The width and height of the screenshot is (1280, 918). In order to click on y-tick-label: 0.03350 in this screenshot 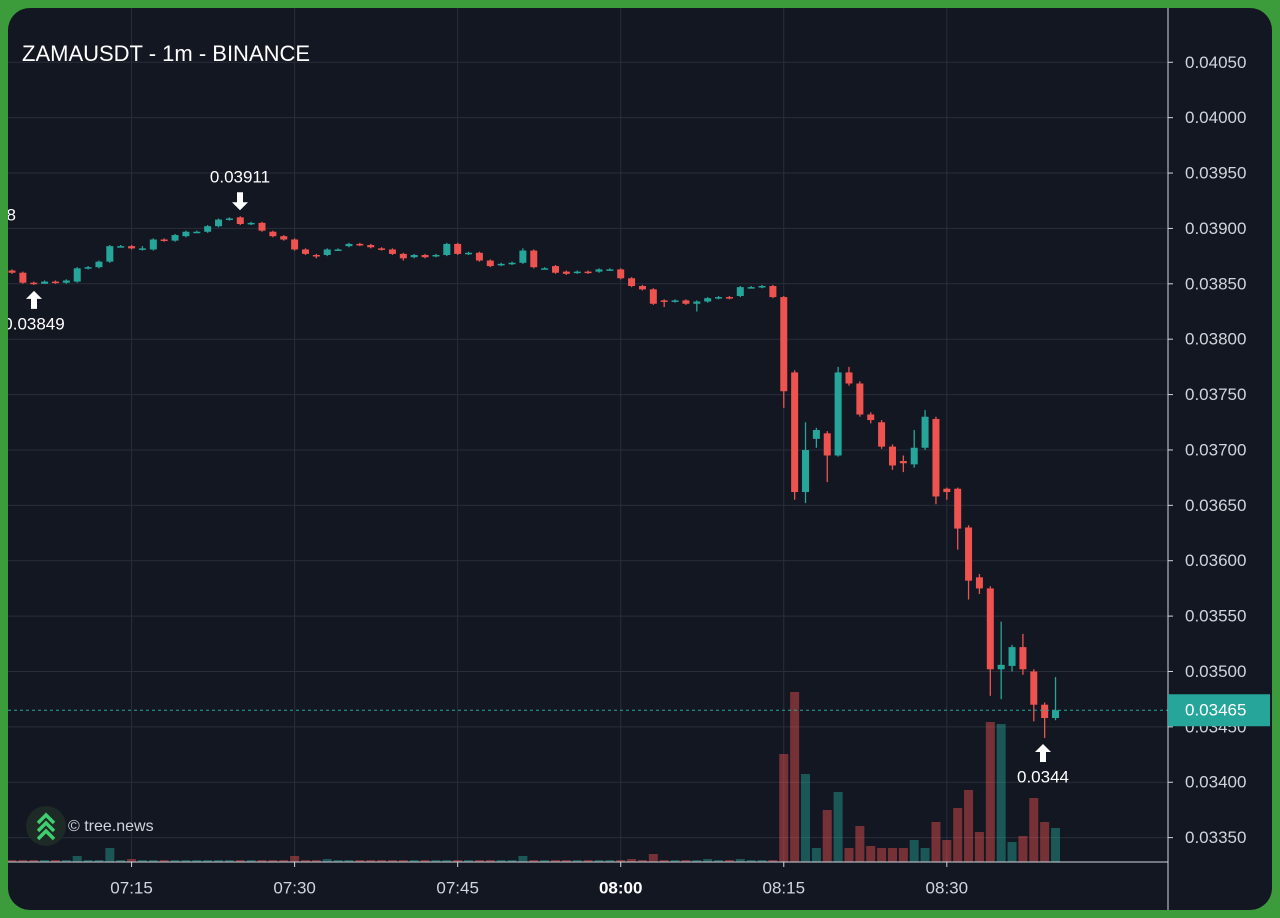, I will do `click(1215, 837)`.